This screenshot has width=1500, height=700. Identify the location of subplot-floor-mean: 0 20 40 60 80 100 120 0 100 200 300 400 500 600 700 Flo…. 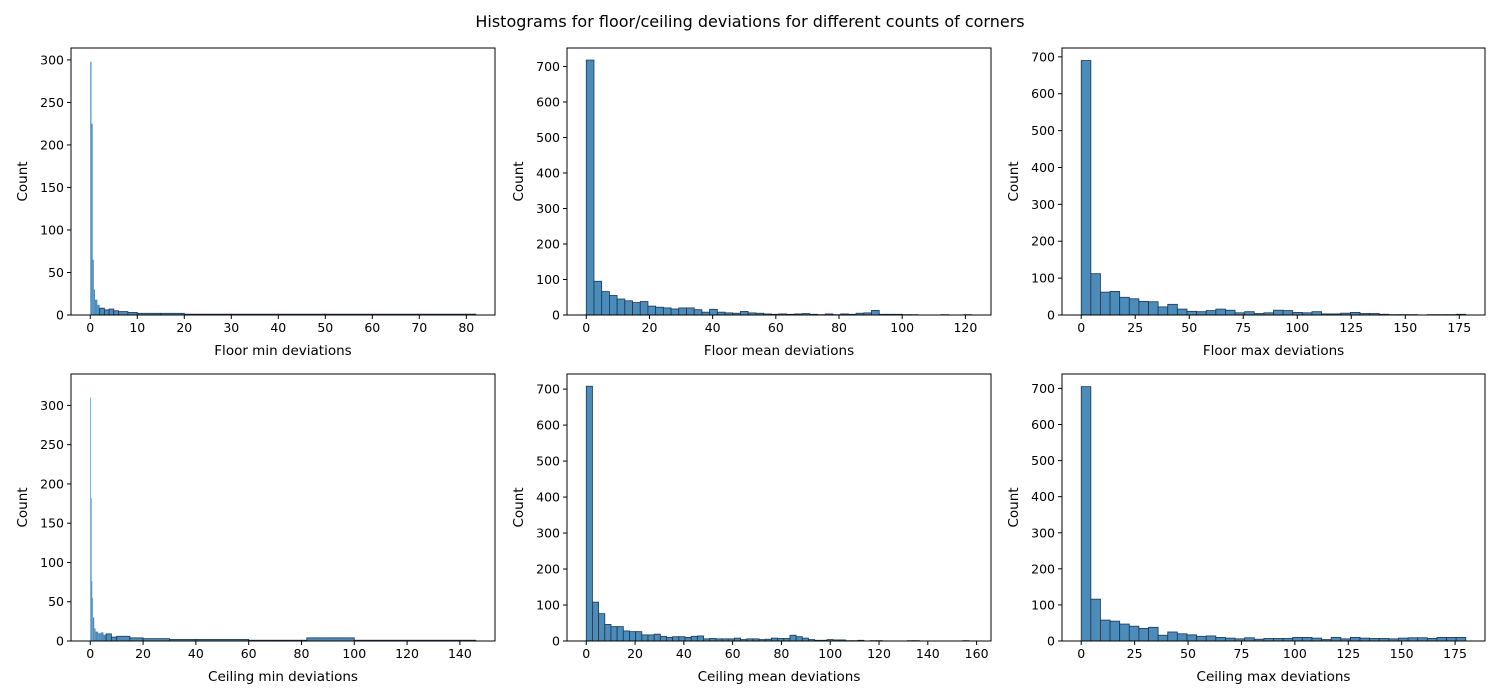
(751, 203).